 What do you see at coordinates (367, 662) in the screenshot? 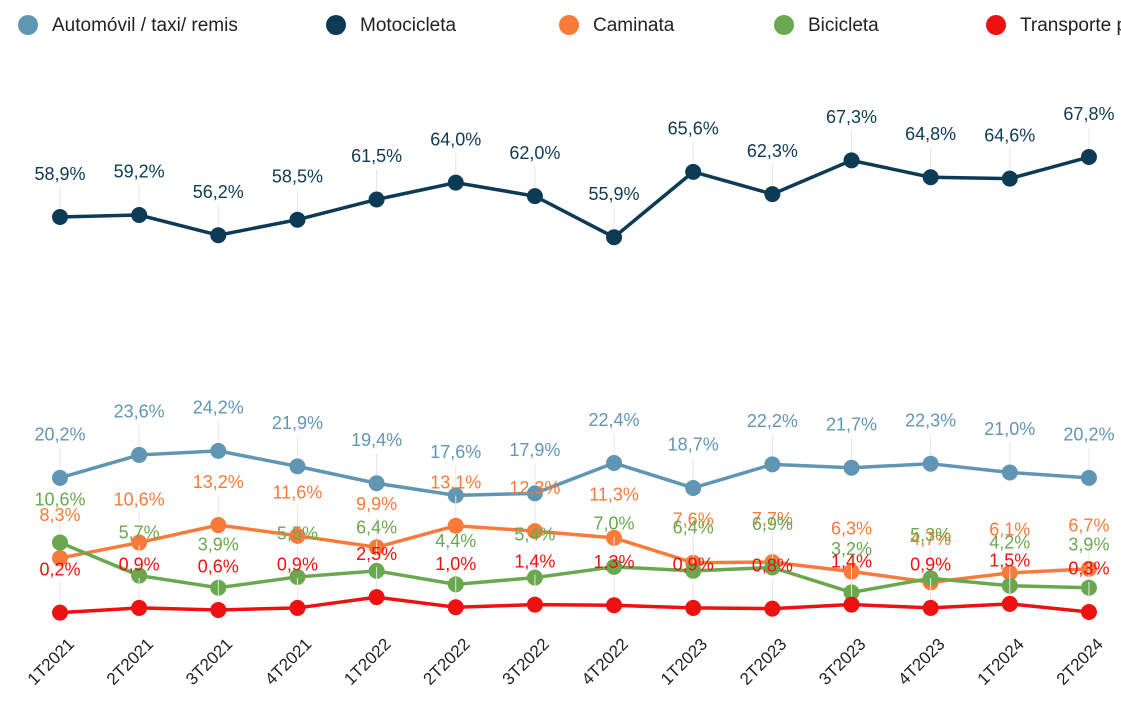
I see `x-tick-label: 1T2022` at bounding box center [367, 662].